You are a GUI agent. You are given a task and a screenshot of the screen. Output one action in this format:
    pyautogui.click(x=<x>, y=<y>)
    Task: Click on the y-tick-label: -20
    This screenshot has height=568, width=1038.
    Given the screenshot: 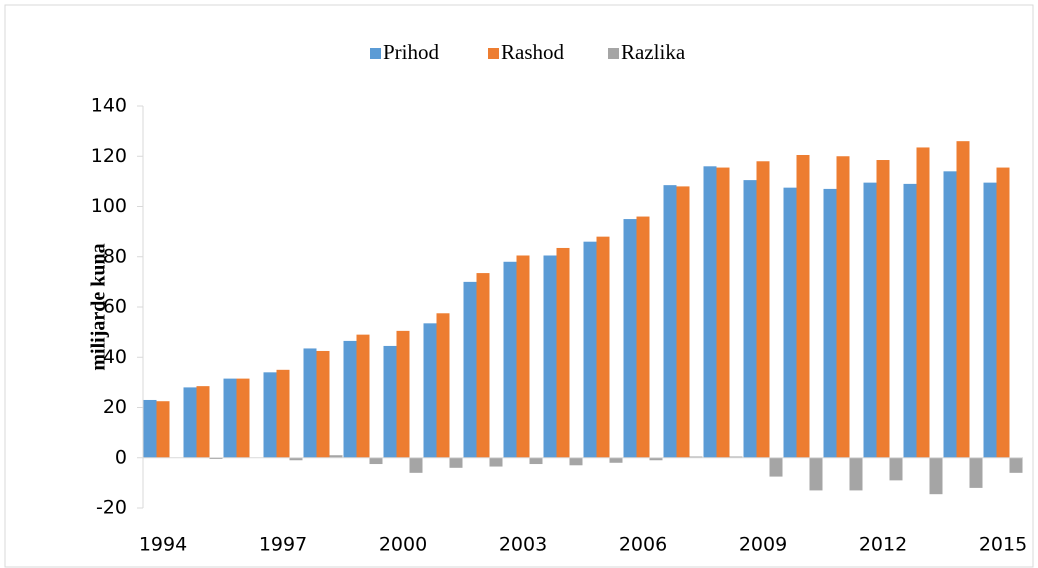 What is the action you would take?
    pyautogui.click(x=111, y=508)
    